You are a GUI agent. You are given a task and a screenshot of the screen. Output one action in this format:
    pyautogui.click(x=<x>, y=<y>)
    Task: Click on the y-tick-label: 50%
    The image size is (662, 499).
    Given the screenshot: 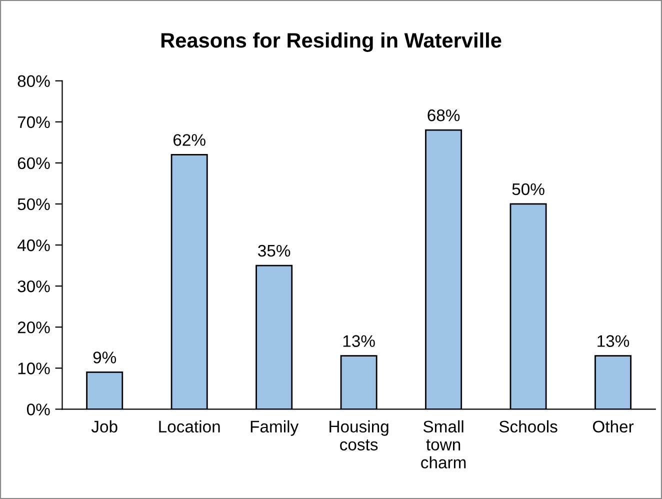 What is the action you would take?
    pyautogui.click(x=34, y=204)
    